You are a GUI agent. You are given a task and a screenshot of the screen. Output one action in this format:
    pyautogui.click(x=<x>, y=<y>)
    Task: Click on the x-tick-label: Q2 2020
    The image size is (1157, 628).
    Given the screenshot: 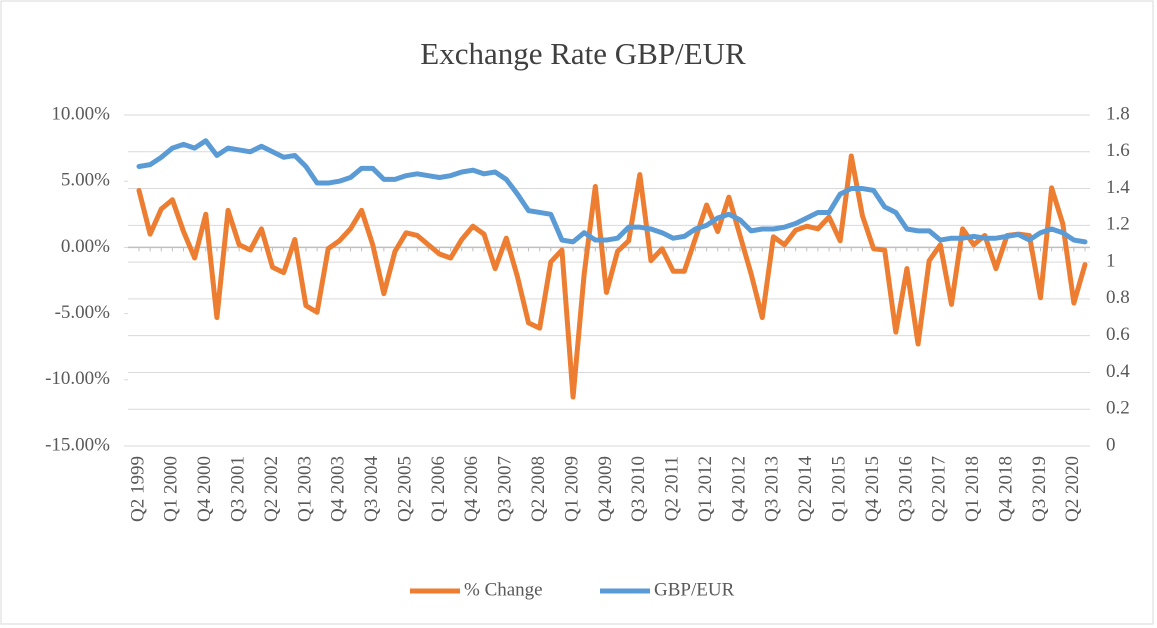 What is the action you would take?
    pyautogui.click(x=1072, y=489)
    